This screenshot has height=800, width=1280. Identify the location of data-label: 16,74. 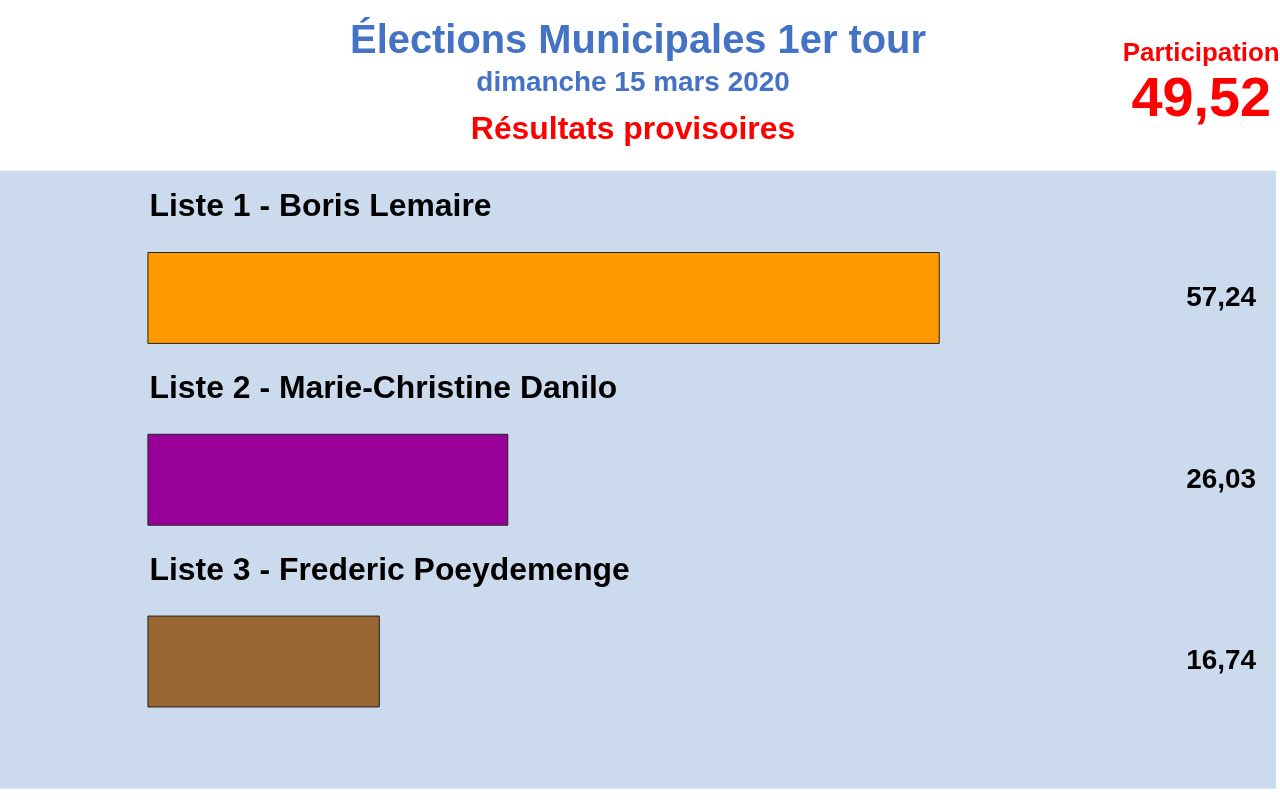
(1221, 660).